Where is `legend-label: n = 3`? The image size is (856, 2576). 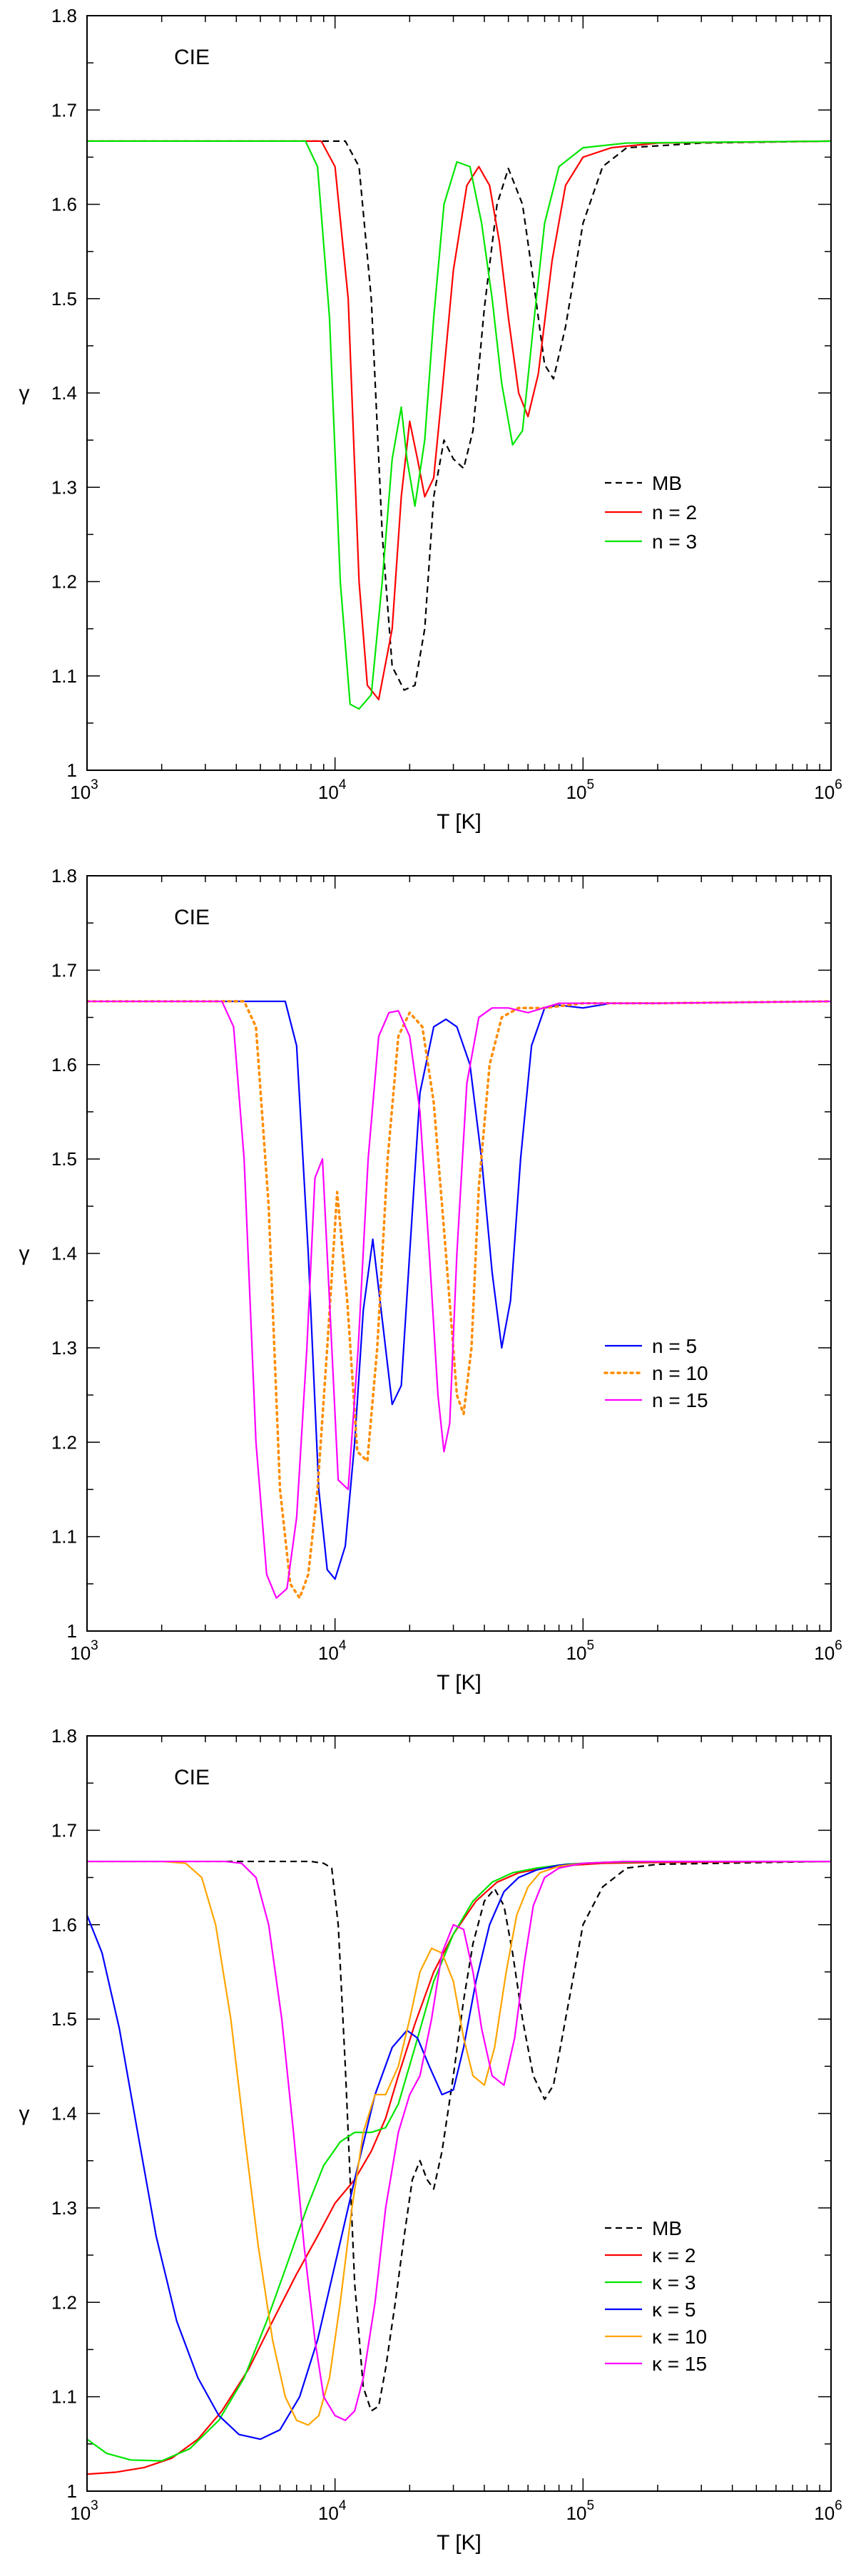
legend-label: n = 3 is located at coordinates (674, 542).